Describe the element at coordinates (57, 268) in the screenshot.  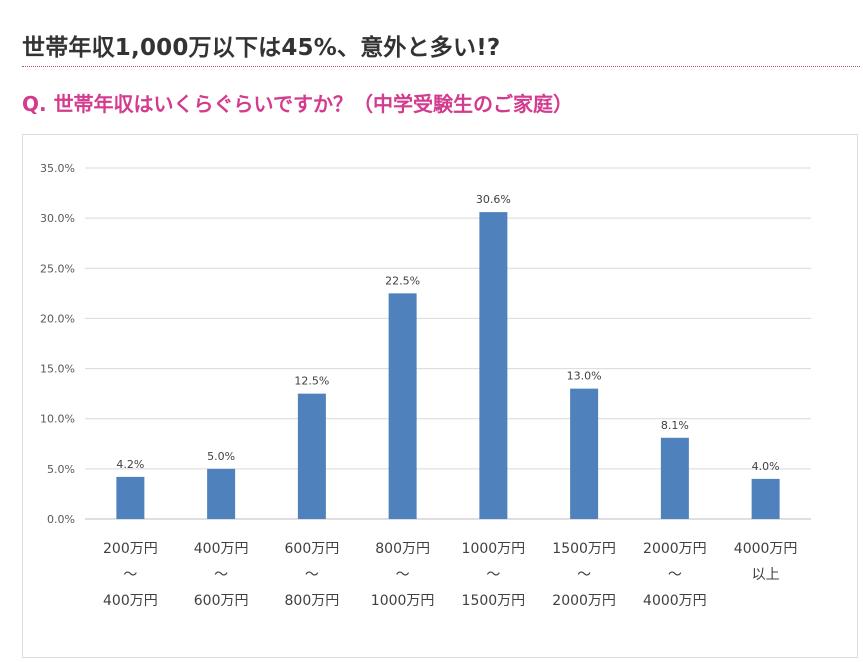
I see `y-tick-label: 25.0%` at that location.